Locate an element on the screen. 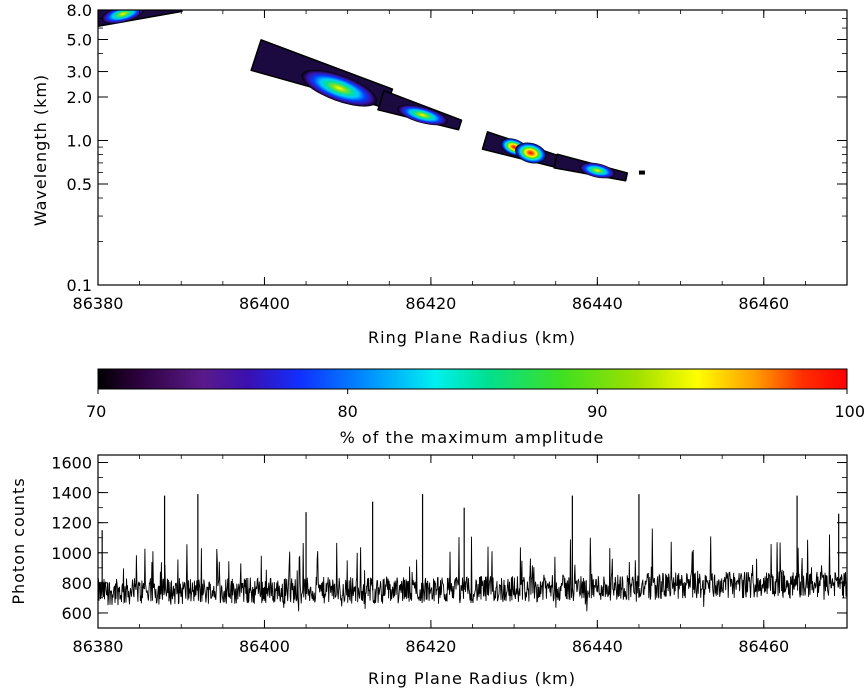 The image size is (867, 692). photon-counts-line is located at coordinates (472, 570).